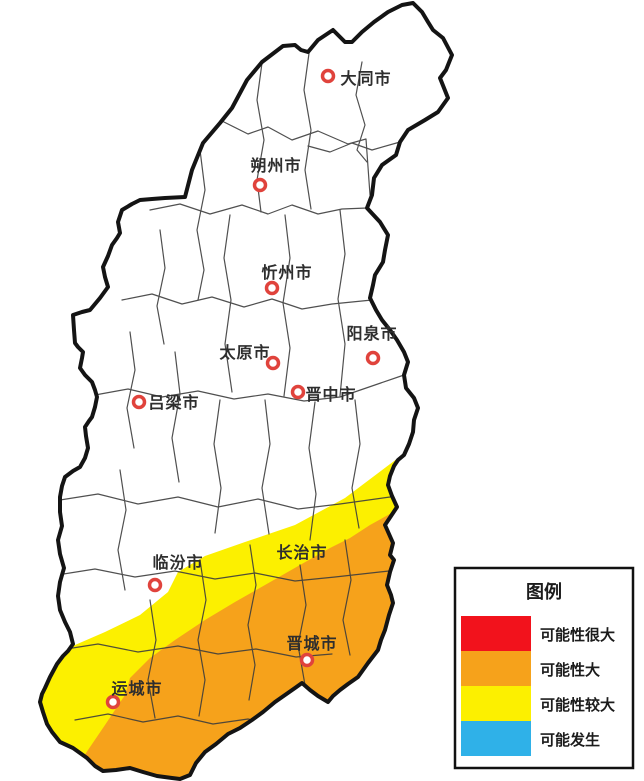 The image size is (644, 781). I want to click on city-yuncheng: 运城市, so click(133, 694).